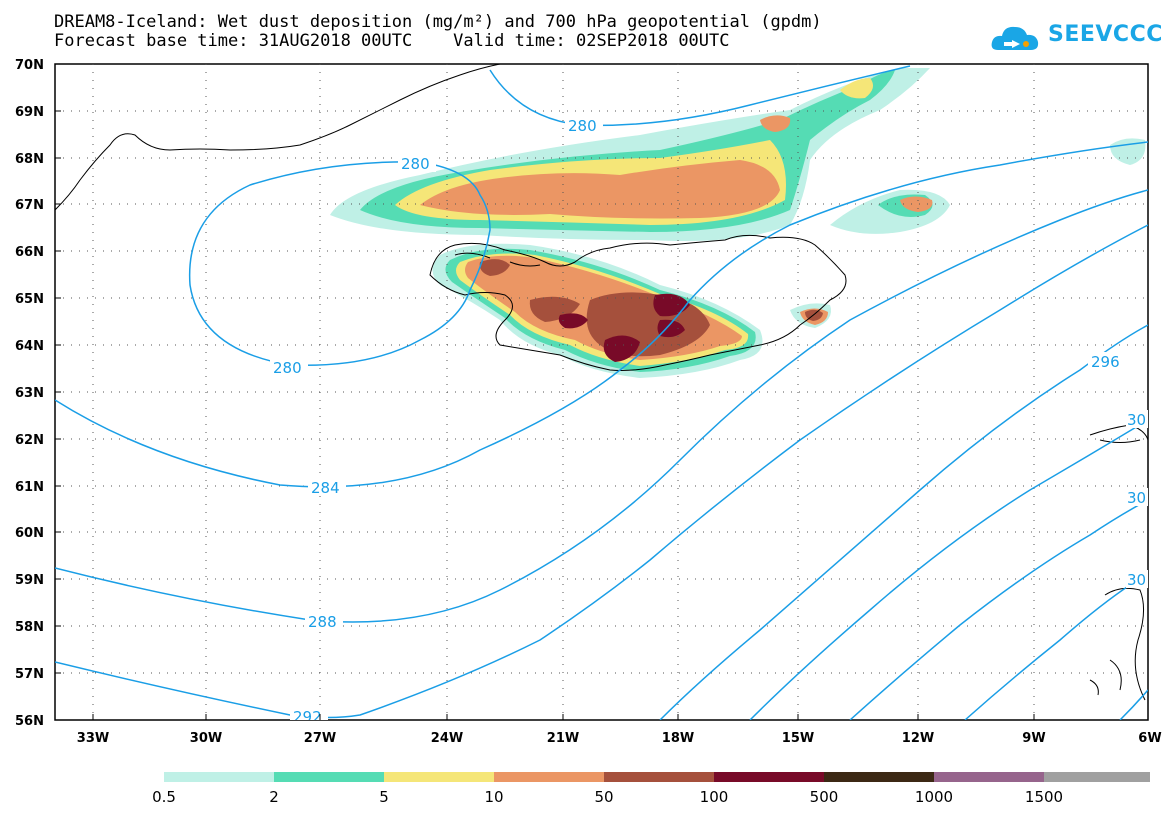 This screenshot has height=815, width=1175. Describe the element at coordinates (29, 205) in the screenshot. I see `lat-label: 67N` at that location.